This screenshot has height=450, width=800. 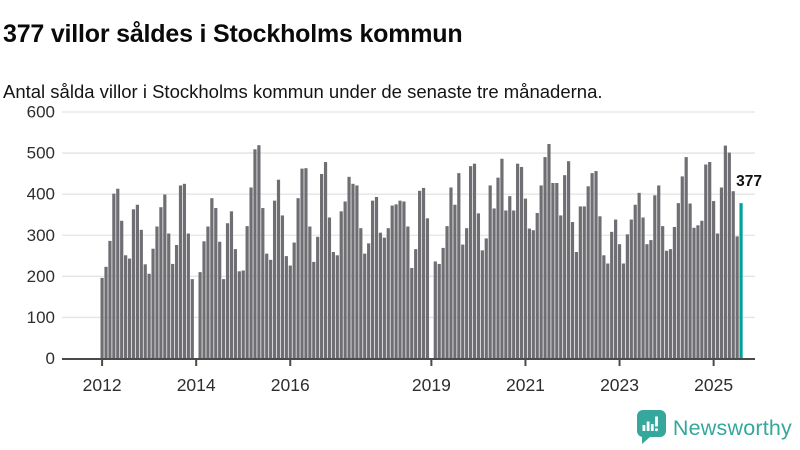 What do you see at coordinates (233, 33) in the screenshot?
I see `chart-title: 377 villor såldes i Stockholms kommun` at bounding box center [233, 33].